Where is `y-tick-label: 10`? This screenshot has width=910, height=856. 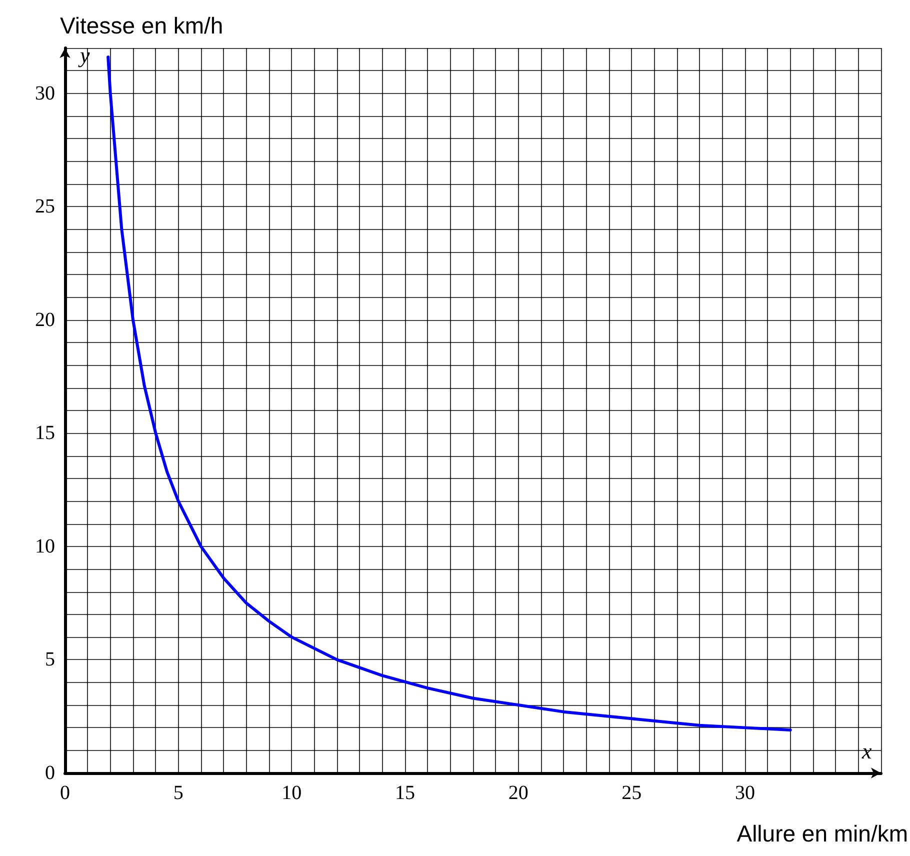 y-tick-label: 10 is located at coordinates (45, 546).